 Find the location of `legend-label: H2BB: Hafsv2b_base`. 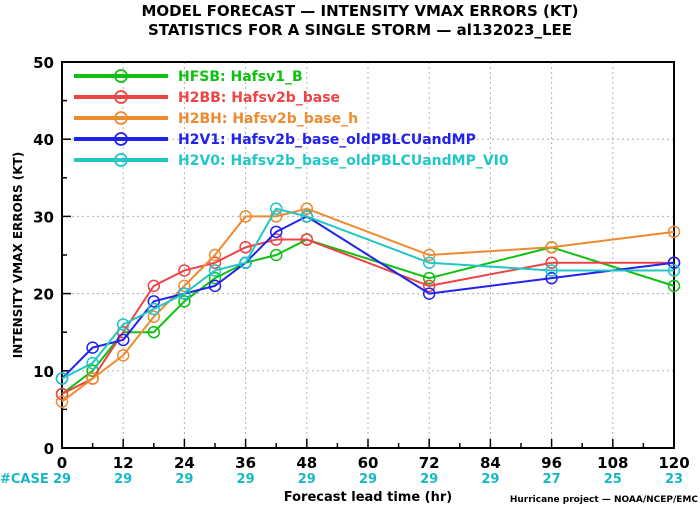

legend-label: H2BB: Hafsv2b_base is located at coordinates (259, 98).